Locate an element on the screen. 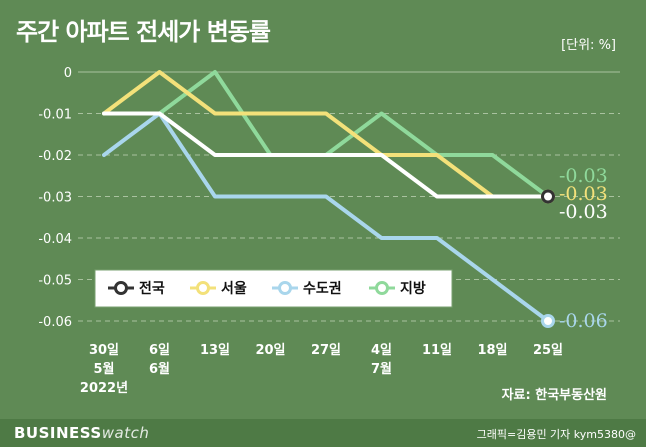 The width and height of the screenshot is (646, 447). footer-bar: BUSINESSwatch 그래픽=김용민 기자 kym5380@ is located at coordinates (323, 433).